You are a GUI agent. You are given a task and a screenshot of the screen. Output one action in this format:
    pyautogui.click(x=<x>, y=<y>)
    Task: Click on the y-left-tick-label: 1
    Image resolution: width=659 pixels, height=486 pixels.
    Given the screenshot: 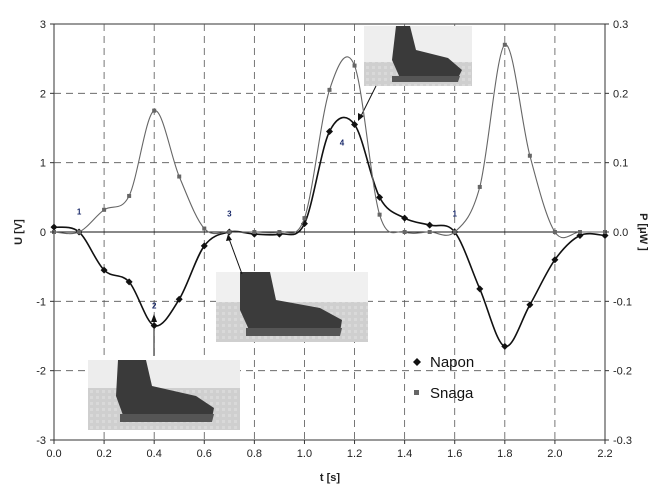 What is the action you would take?
    pyautogui.click(x=43, y=164)
    